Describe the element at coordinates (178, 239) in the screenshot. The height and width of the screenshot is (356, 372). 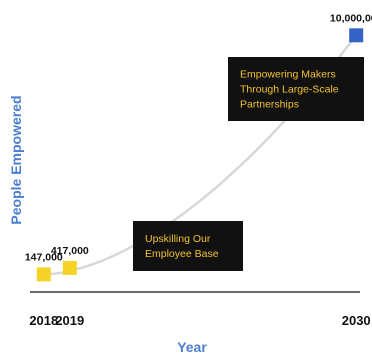
I see `callout-text-line: Upskilling Our` at that location.